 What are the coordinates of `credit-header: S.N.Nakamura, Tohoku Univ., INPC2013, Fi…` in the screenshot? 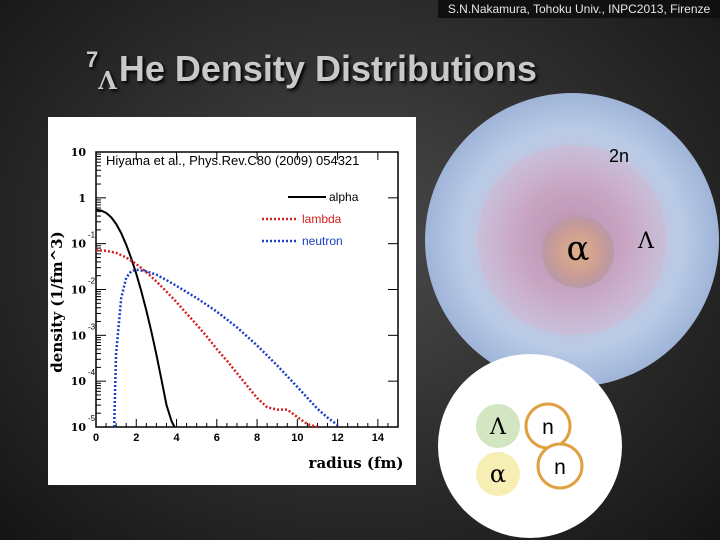 It's located at (579, 9).